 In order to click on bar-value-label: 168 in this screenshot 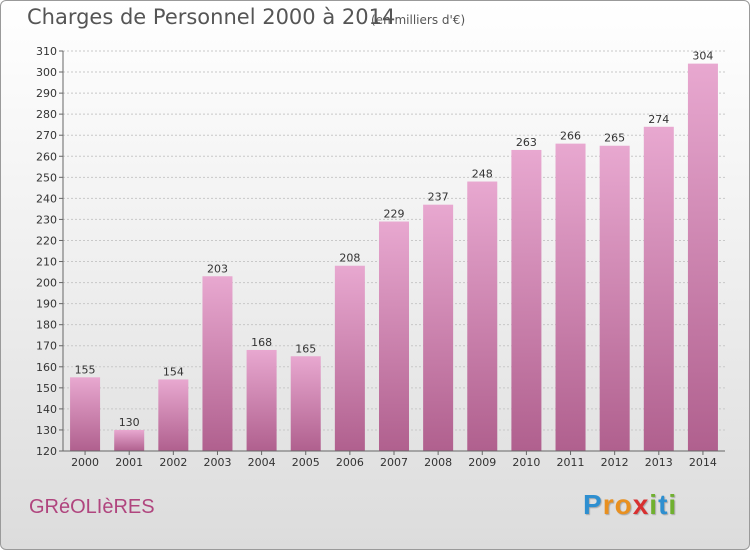, I will do `click(261, 342)`.